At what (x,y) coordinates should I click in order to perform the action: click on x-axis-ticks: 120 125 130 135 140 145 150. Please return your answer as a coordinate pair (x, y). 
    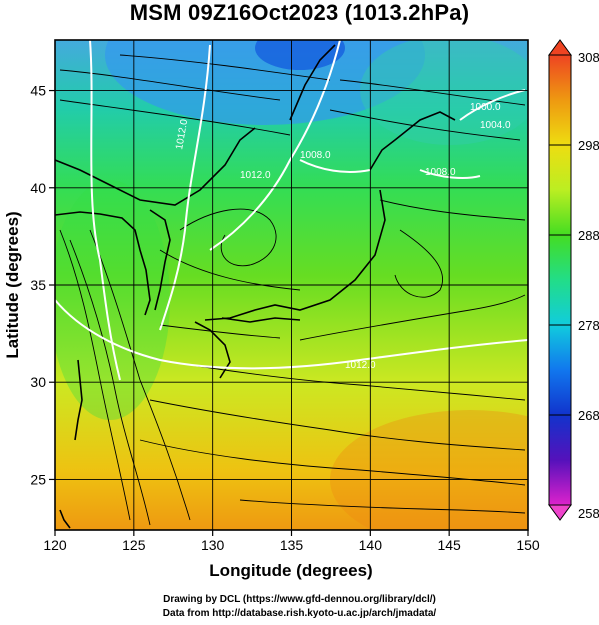
    Looking at the image, I should click on (291, 541).